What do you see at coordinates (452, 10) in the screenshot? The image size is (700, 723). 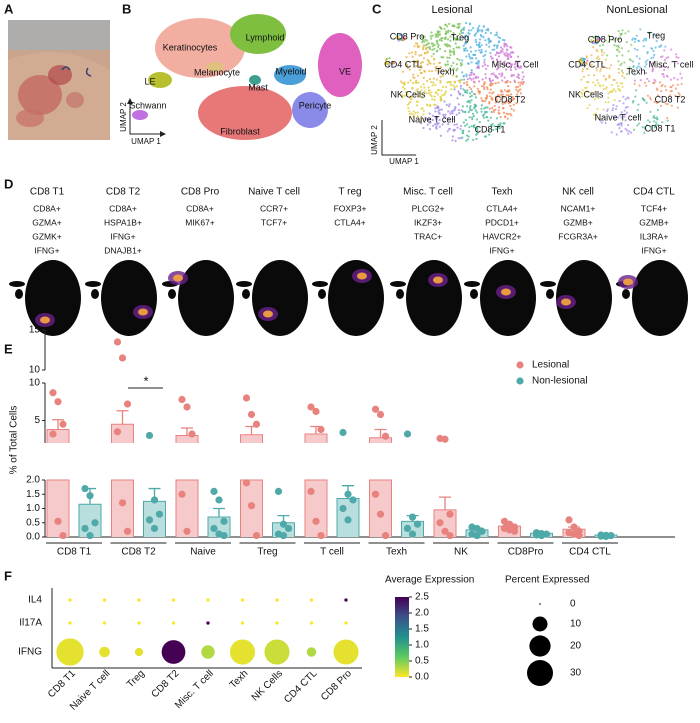 I see `umap-title: Lesional` at bounding box center [452, 10].